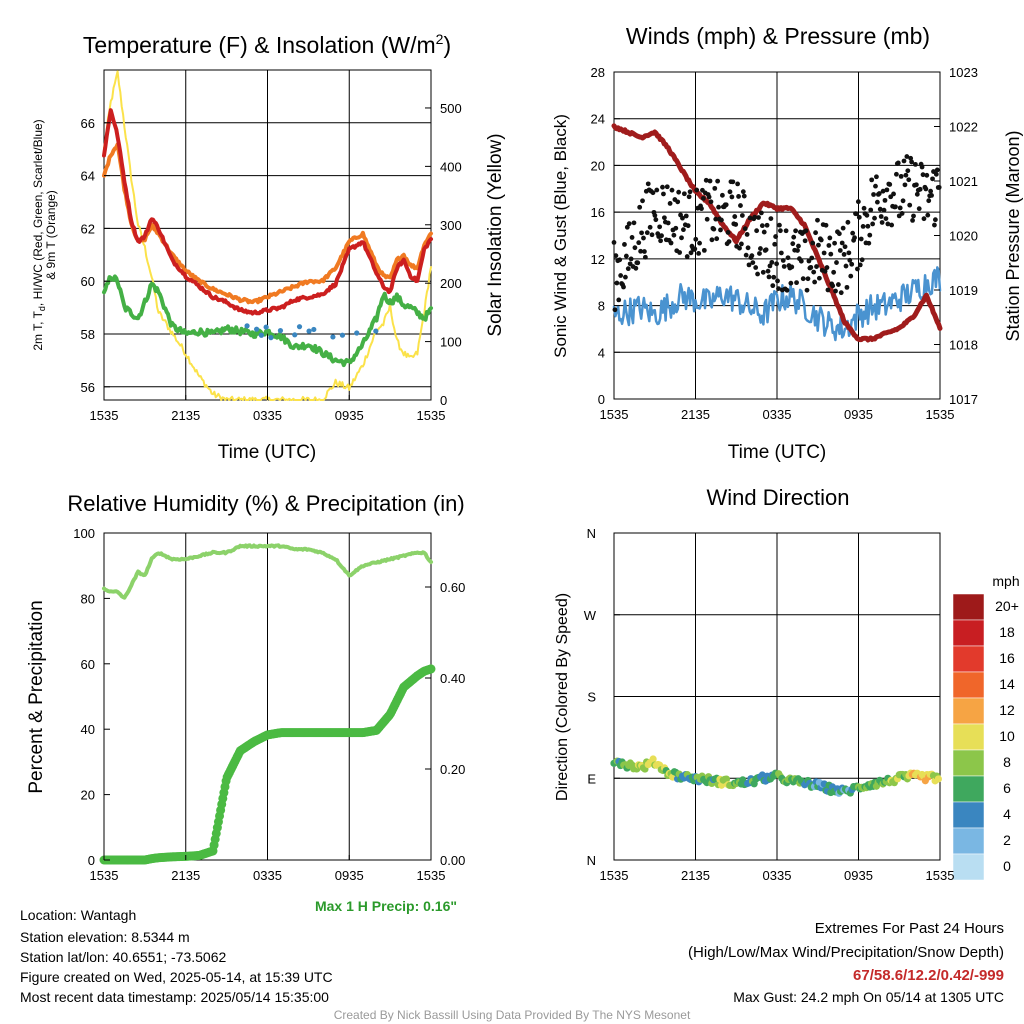 Image resolution: width=1024 pixels, height=1024 pixels. Describe the element at coordinates (1007, 632) in the screenshot. I see `colorbar-label: 18` at that location.